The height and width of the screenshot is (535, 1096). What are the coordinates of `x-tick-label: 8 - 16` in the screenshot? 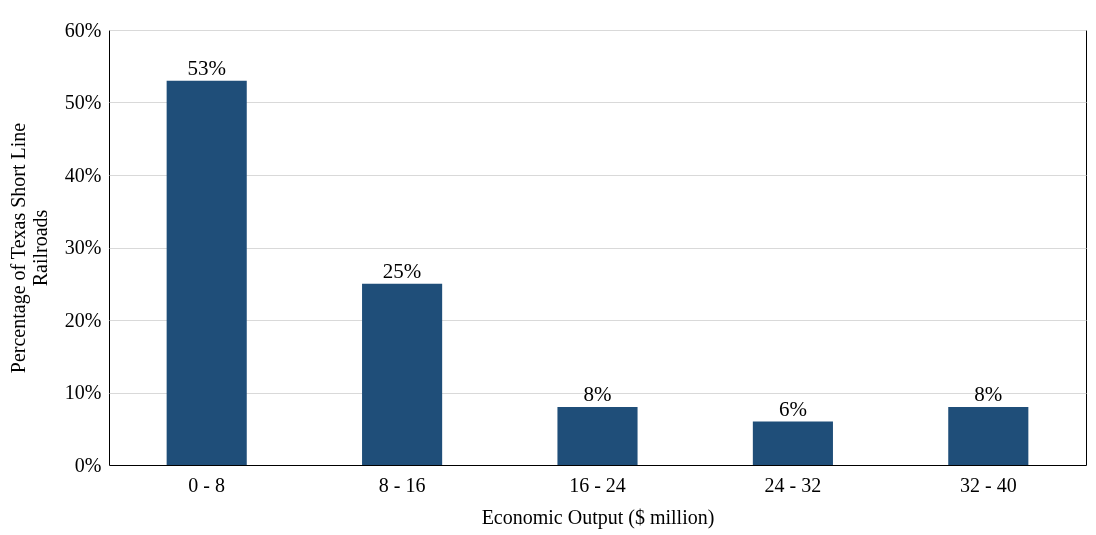 It's located at (402, 484).